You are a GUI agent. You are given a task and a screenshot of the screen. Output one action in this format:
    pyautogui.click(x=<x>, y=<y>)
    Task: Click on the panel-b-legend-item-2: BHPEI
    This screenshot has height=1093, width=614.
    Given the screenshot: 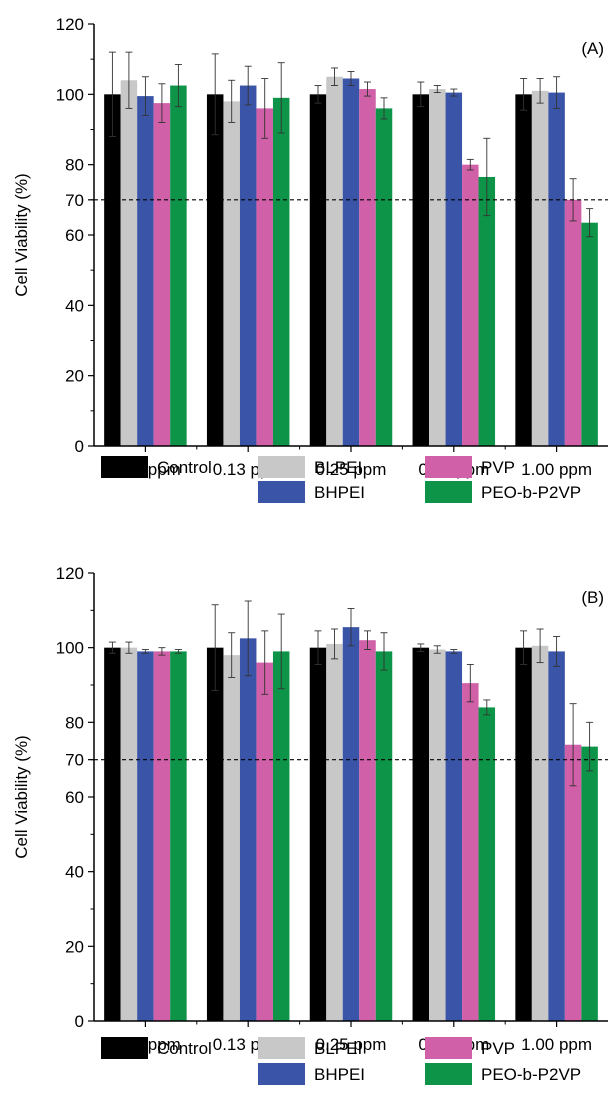 What is the action you would take?
    pyautogui.click(x=311, y=1074)
    